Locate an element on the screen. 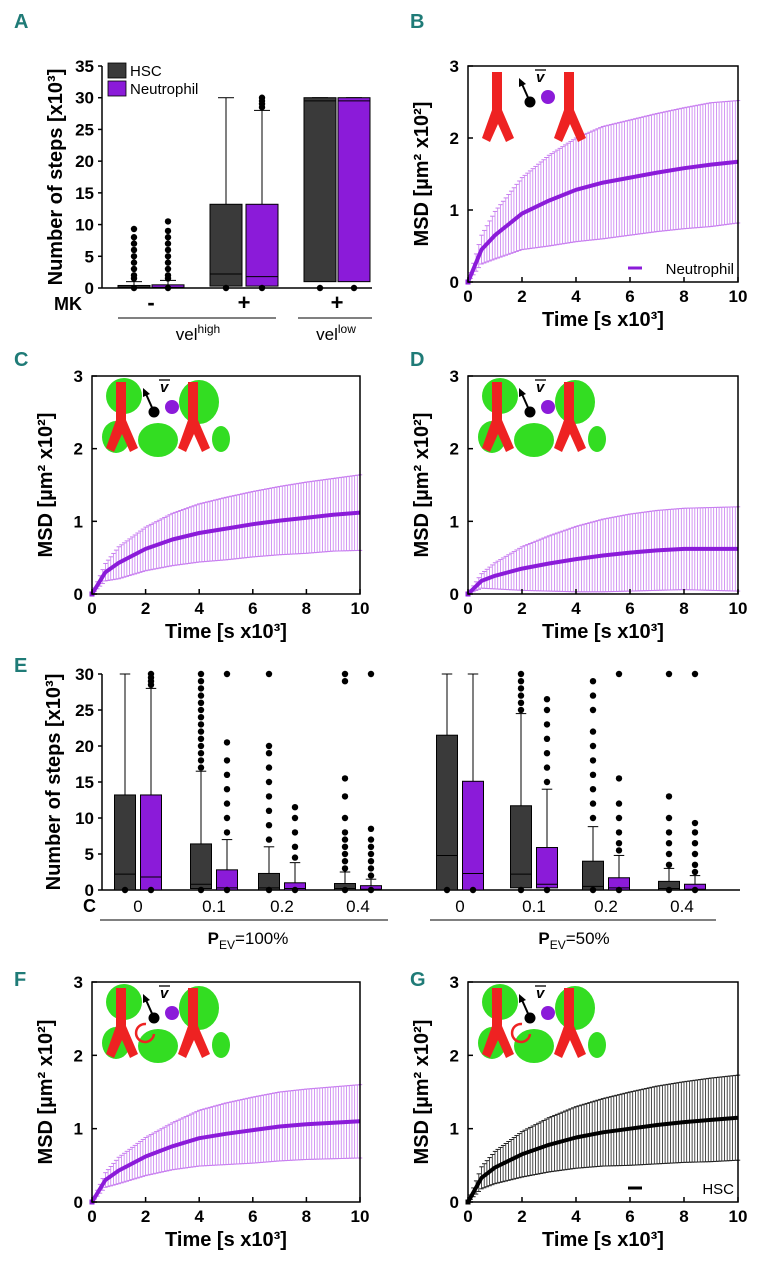  pev-label-sub: EV is located at coordinates (227, 945).